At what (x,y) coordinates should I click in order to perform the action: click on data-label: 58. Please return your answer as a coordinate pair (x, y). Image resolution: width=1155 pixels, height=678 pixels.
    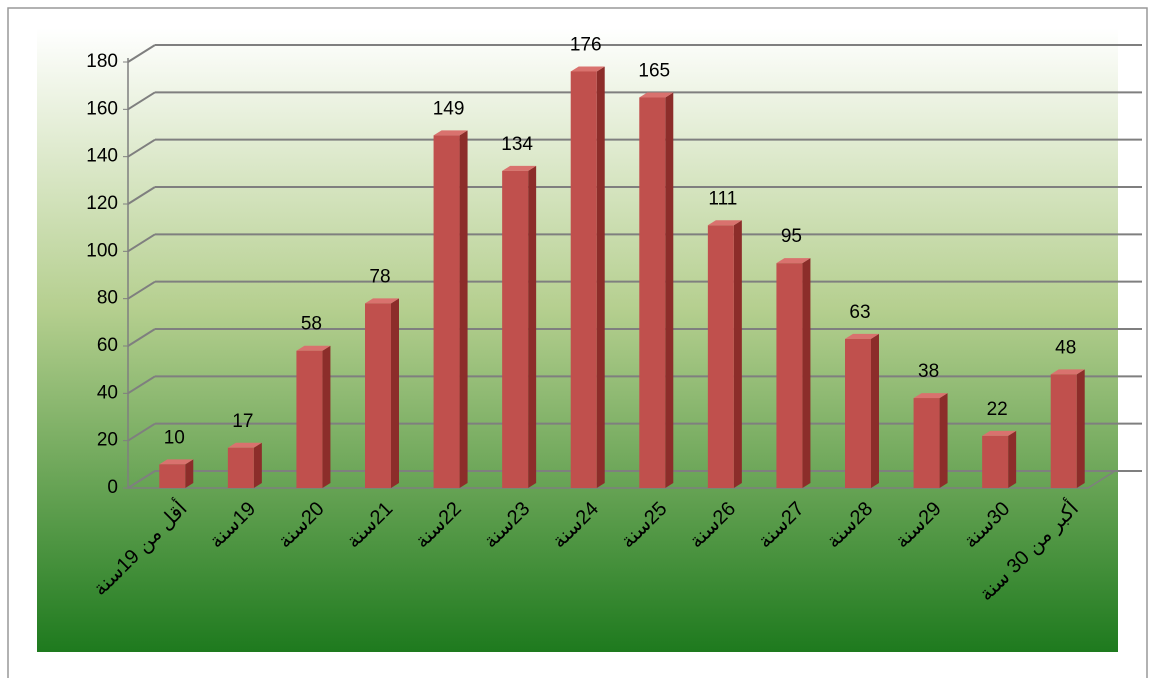
    Looking at the image, I should click on (311, 324).